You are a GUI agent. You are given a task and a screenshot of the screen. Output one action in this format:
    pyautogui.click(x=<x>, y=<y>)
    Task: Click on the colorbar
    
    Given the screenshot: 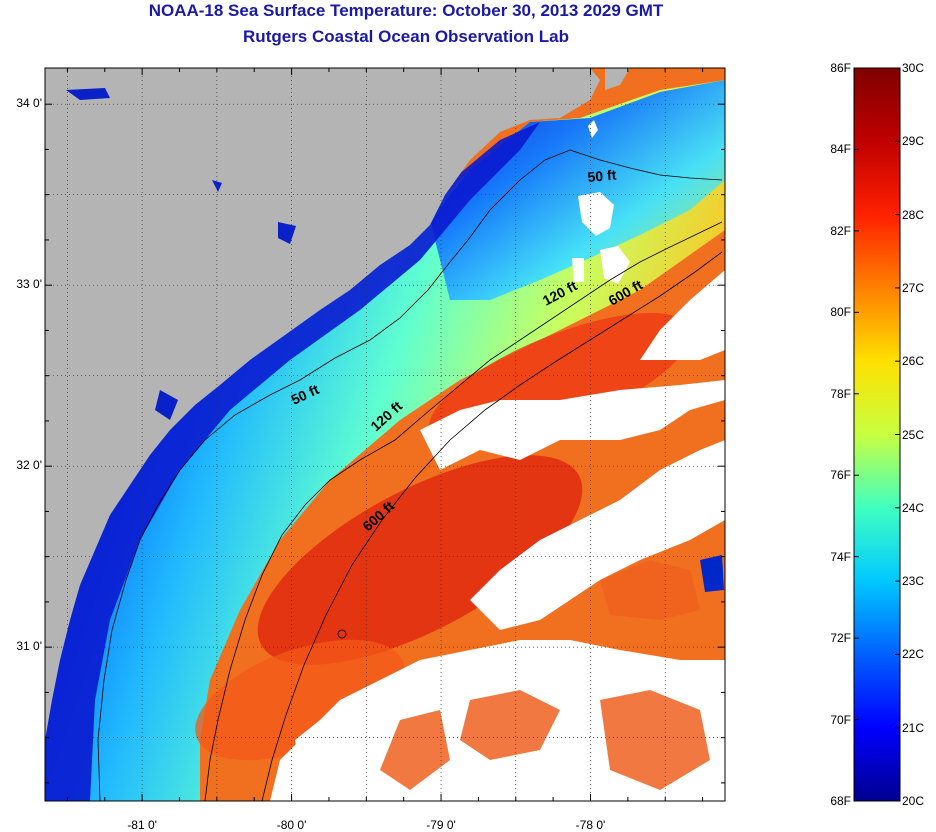 What is the action you would take?
    pyautogui.click(x=877, y=434)
    